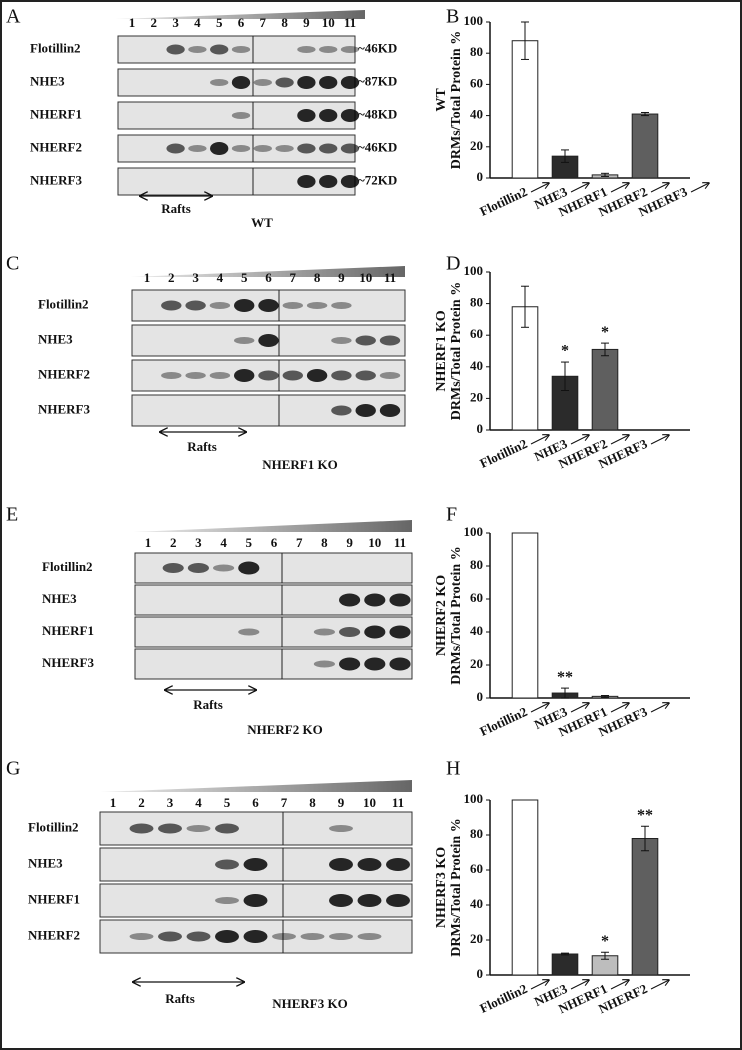  I want to click on panel-letter: D, so click(453, 264).